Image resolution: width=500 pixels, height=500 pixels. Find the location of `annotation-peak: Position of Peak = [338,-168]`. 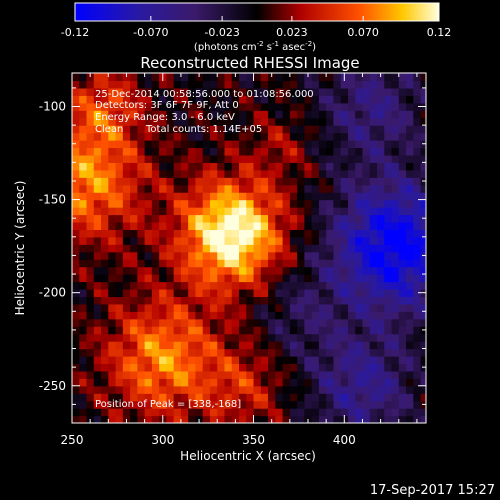

annotation-peak: Position of Peak = [338,-168] is located at coordinates (168, 404).